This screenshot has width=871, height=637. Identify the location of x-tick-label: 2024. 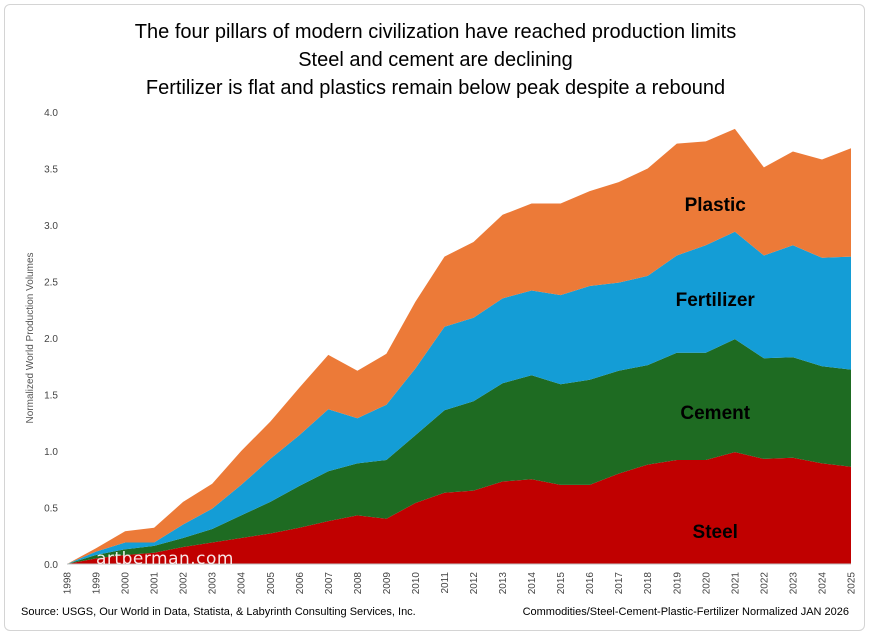
(822, 583).